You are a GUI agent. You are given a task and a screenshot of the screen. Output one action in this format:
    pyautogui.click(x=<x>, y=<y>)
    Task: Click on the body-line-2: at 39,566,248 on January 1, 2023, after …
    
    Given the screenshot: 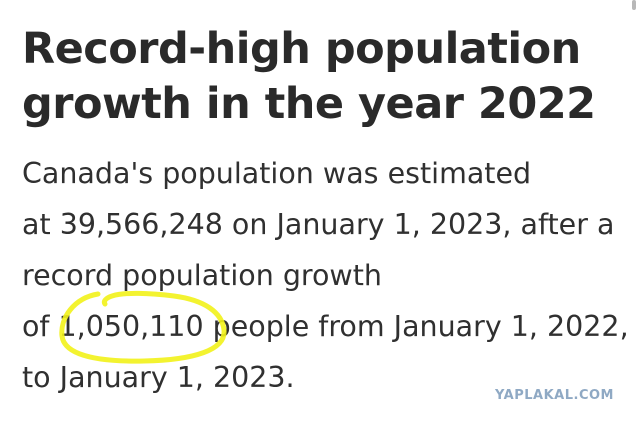 What is the action you would take?
    pyautogui.click(x=318, y=224)
    